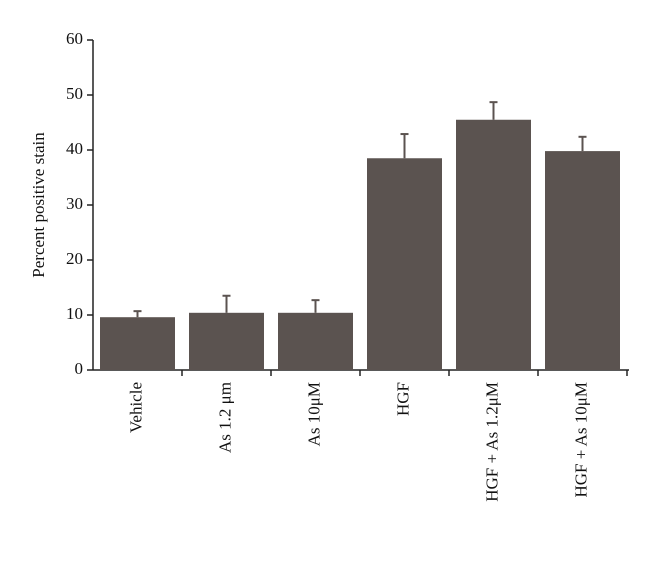 Image resolution: width=660 pixels, height=566 pixels. Describe the element at coordinates (74, 38) in the screenshot. I see `y-tick-label: 60` at that location.